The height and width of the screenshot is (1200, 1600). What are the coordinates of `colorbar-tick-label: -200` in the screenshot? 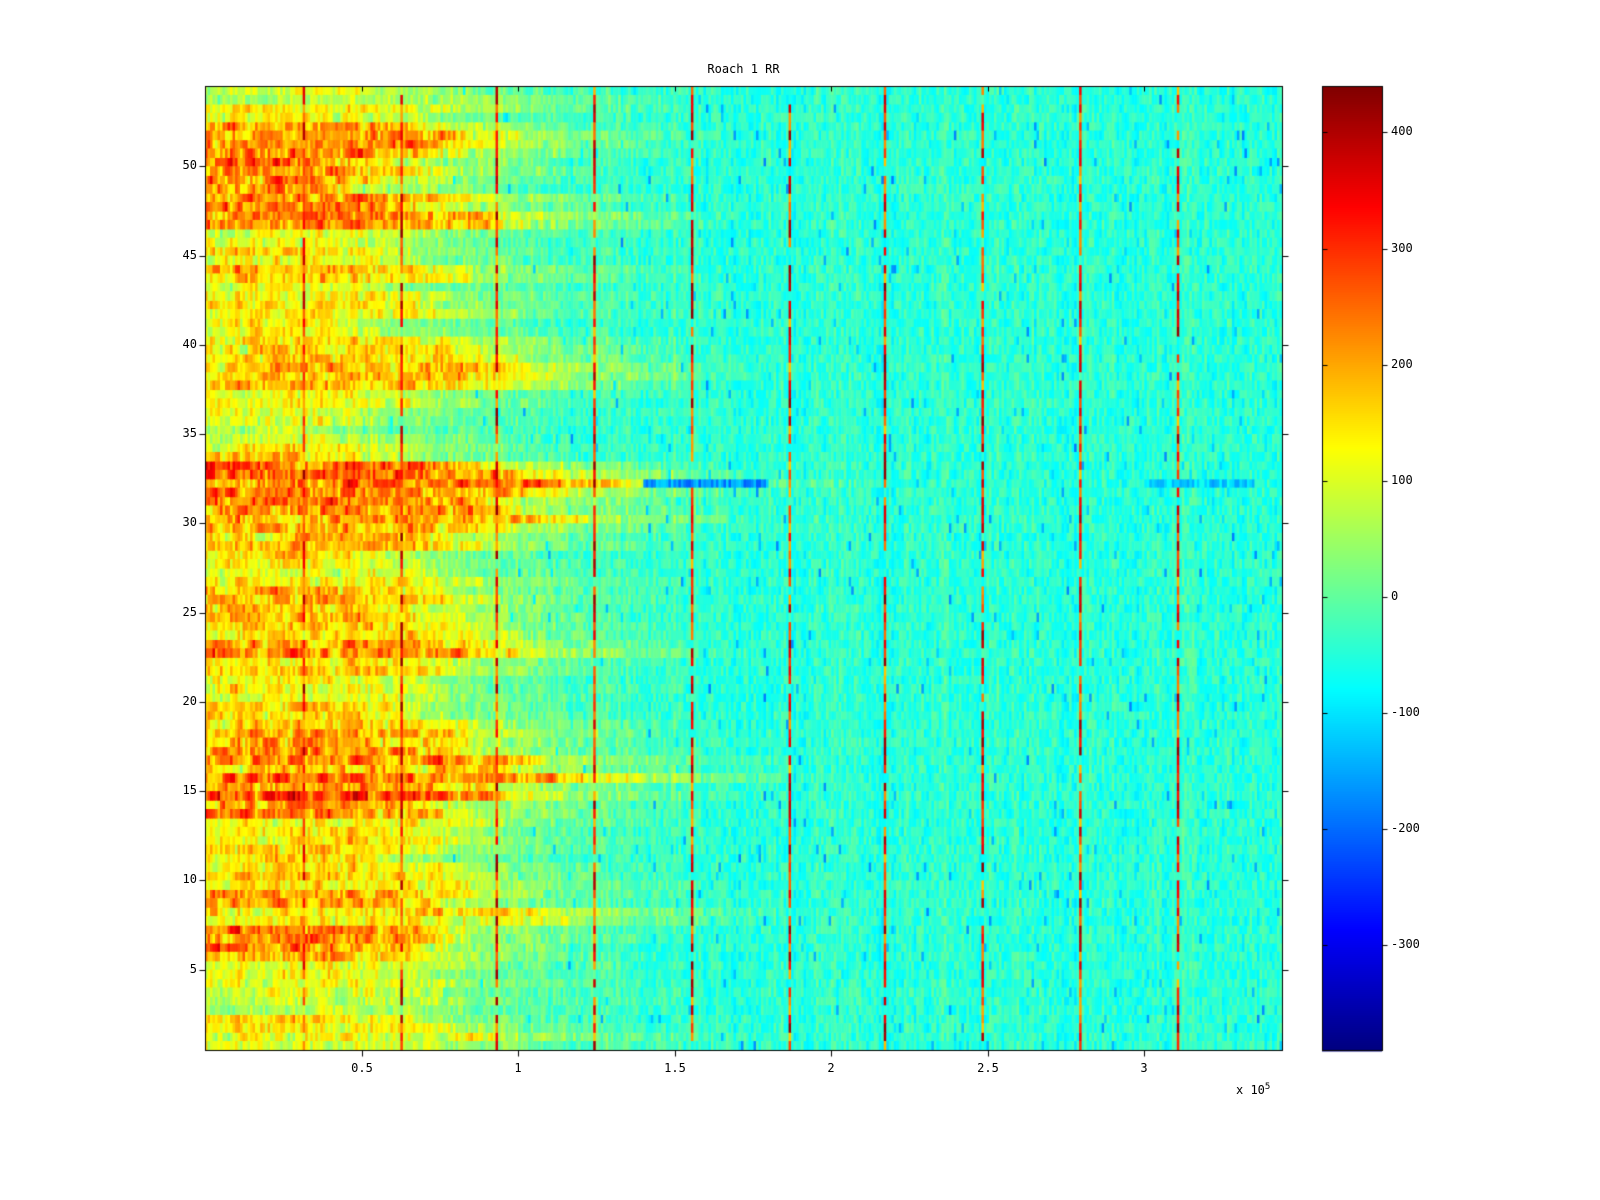 It's located at (1405, 828).